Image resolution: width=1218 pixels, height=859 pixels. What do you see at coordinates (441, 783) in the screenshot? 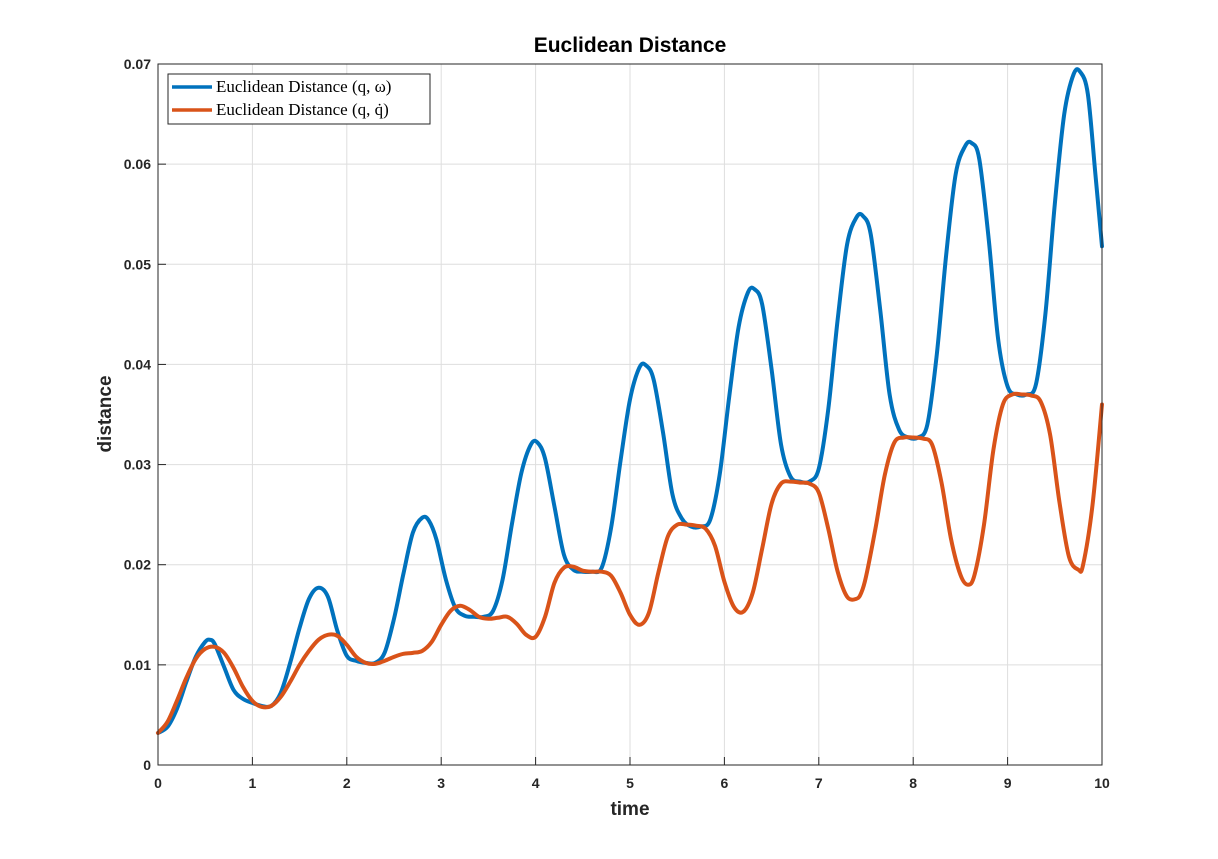
I see `x-tick-label: 3` at bounding box center [441, 783].